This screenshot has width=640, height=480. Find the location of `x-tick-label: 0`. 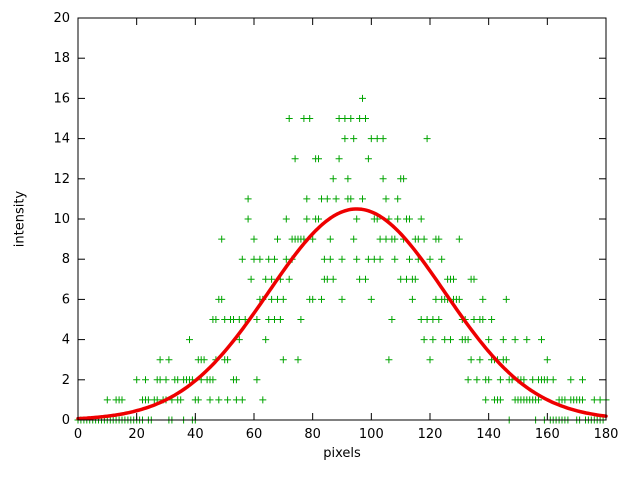

x-tick-label: 0 is located at coordinates (78, 434).